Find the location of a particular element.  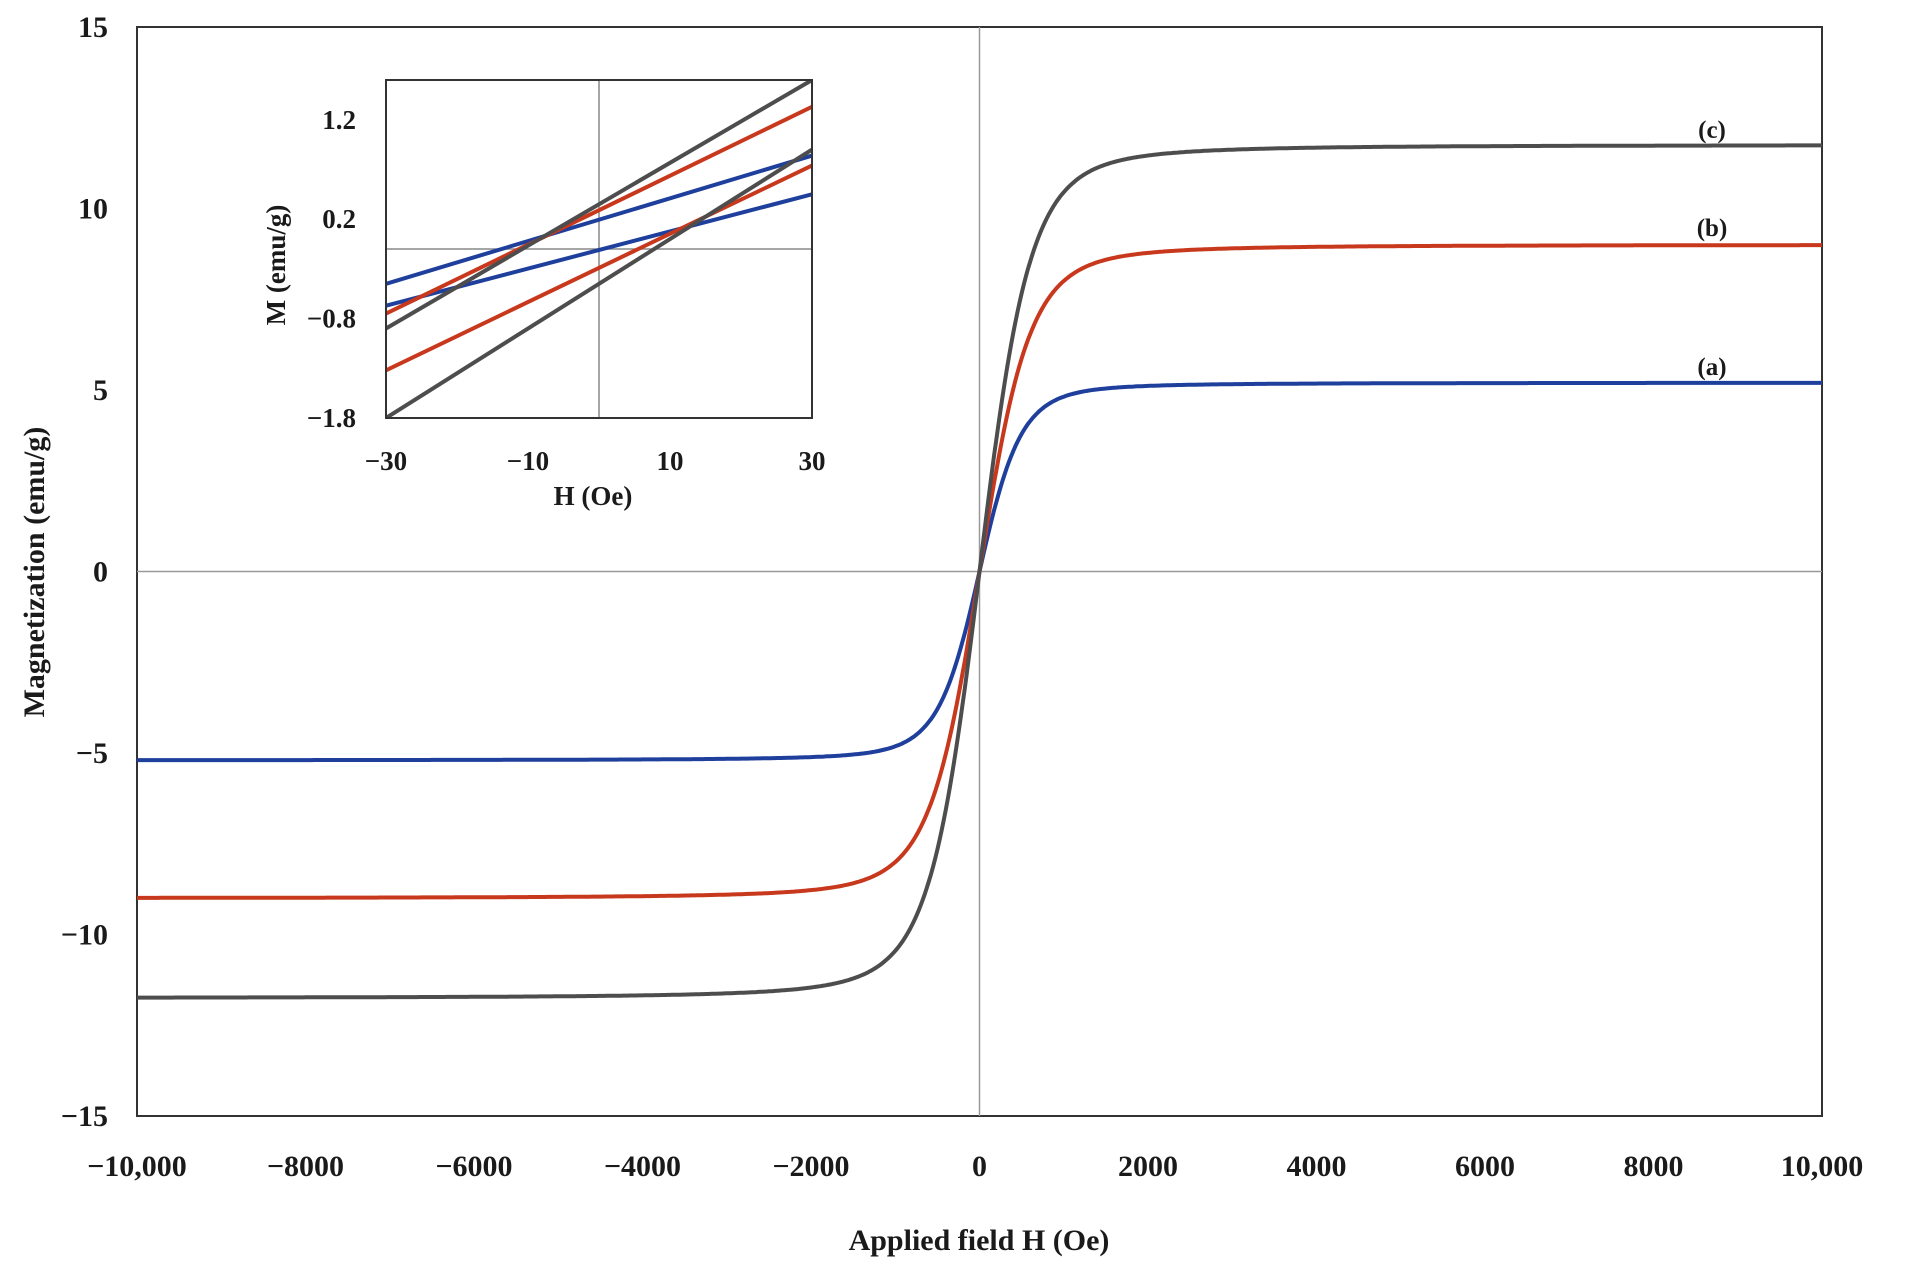

main-x-tick-label: 6000 is located at coordinates (1485, 1166).